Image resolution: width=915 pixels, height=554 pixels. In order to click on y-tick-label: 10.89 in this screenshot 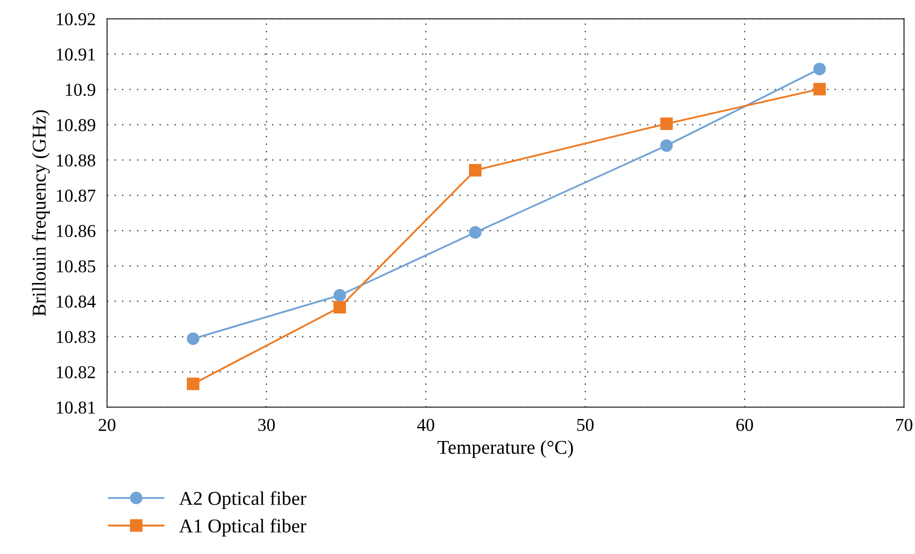, I will do `click(76, 125)`.